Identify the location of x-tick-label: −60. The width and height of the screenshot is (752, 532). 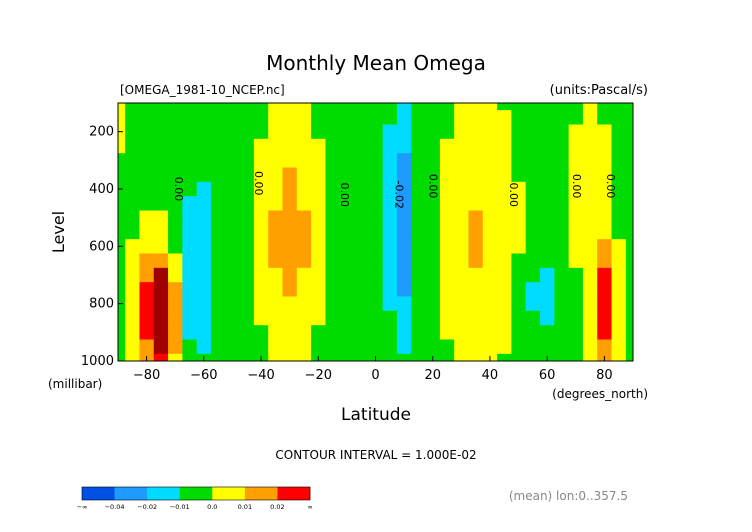
(203, 375).